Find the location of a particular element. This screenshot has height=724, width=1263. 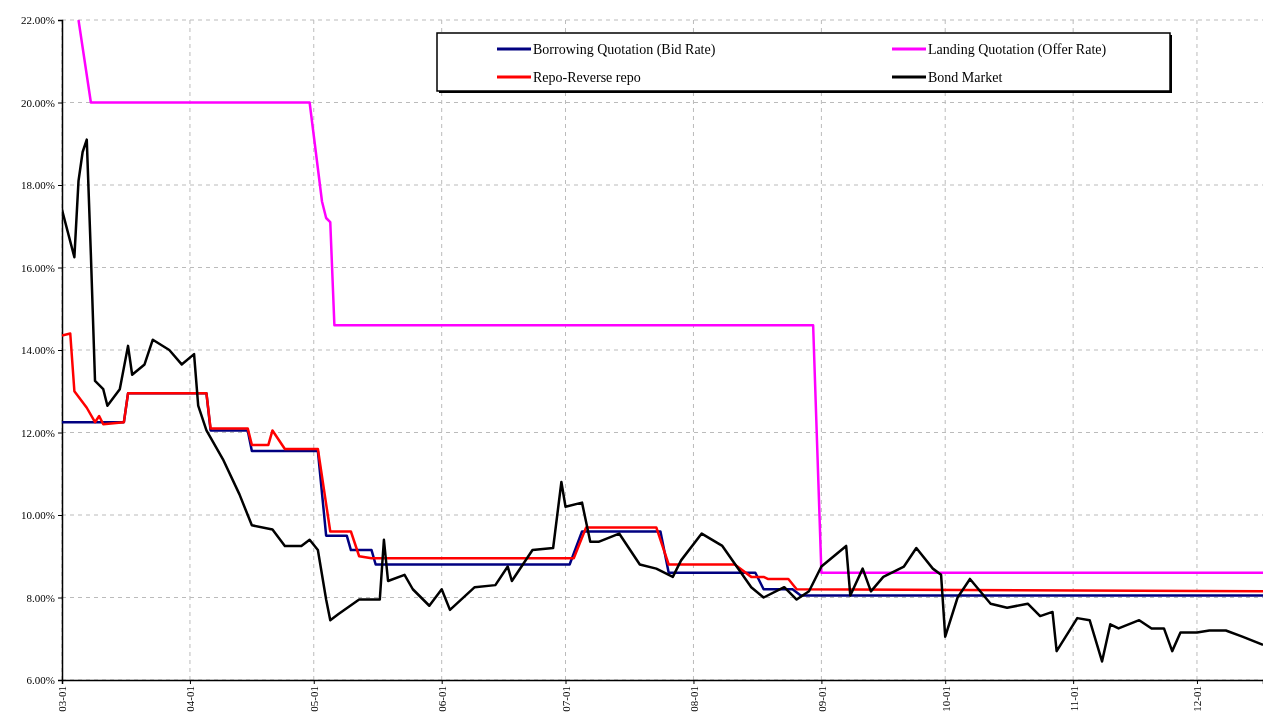

y-tick-label: 20.00% is located at coordinates (38, 102).